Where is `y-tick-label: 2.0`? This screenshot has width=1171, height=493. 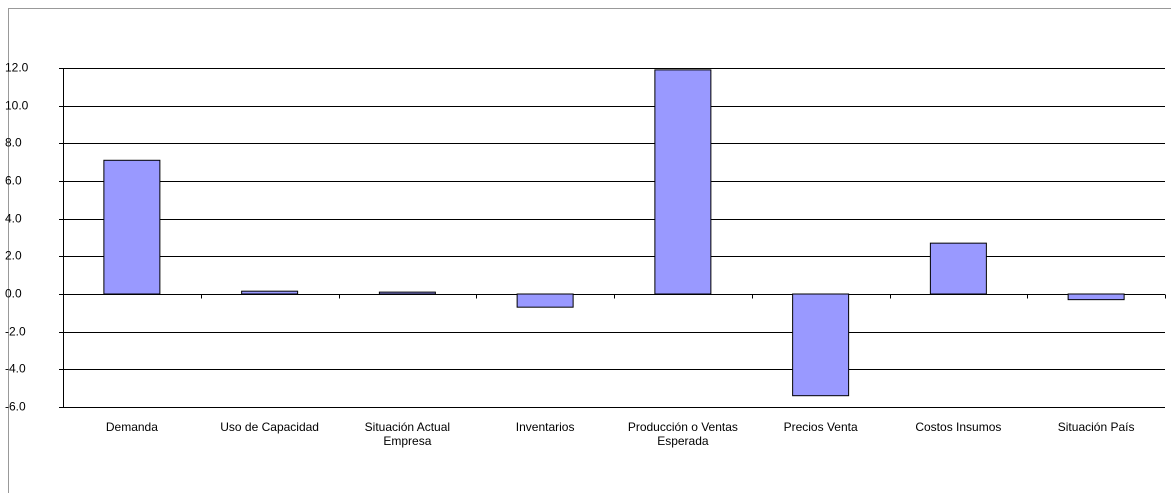
y-tick-label: 2.0 is located at coordinates (13, 256).